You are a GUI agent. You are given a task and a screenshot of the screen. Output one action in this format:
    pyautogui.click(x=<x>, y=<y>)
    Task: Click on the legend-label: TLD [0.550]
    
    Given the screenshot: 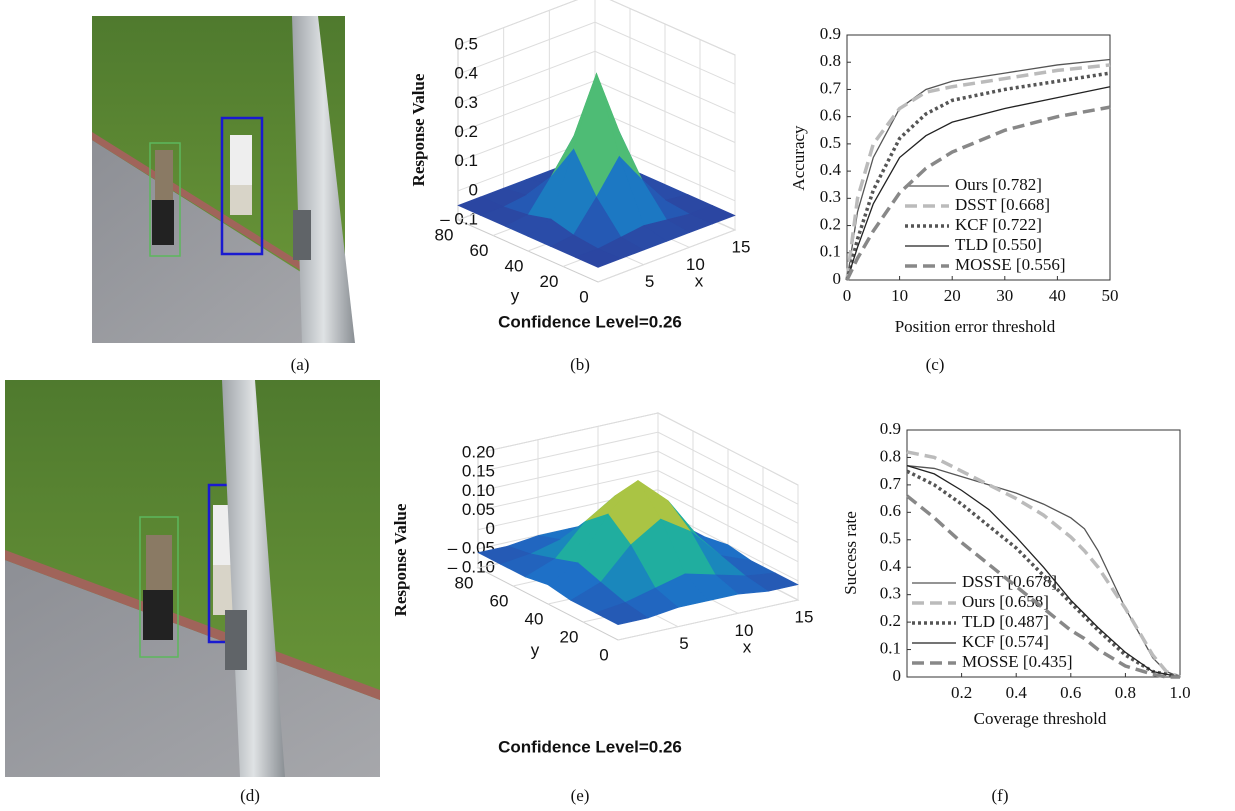 What is the action you would take?
    pyautogui.click(x=998, y=244)
    